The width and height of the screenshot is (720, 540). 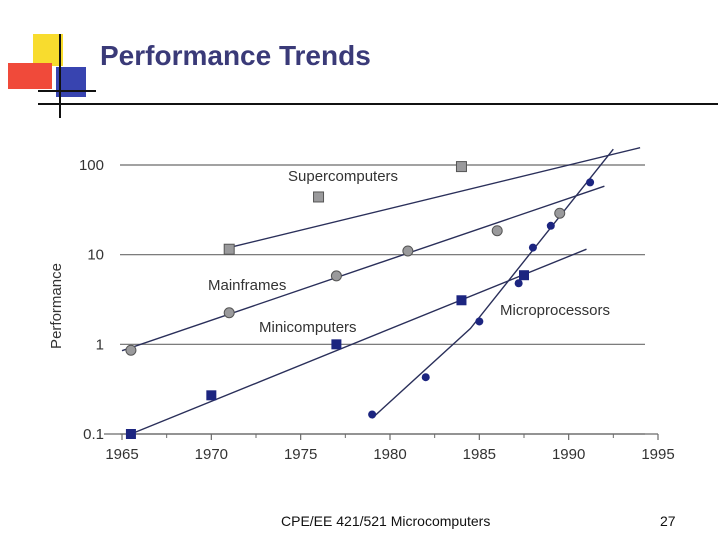 I want to click on title-divider, so click(x=378, y=104).